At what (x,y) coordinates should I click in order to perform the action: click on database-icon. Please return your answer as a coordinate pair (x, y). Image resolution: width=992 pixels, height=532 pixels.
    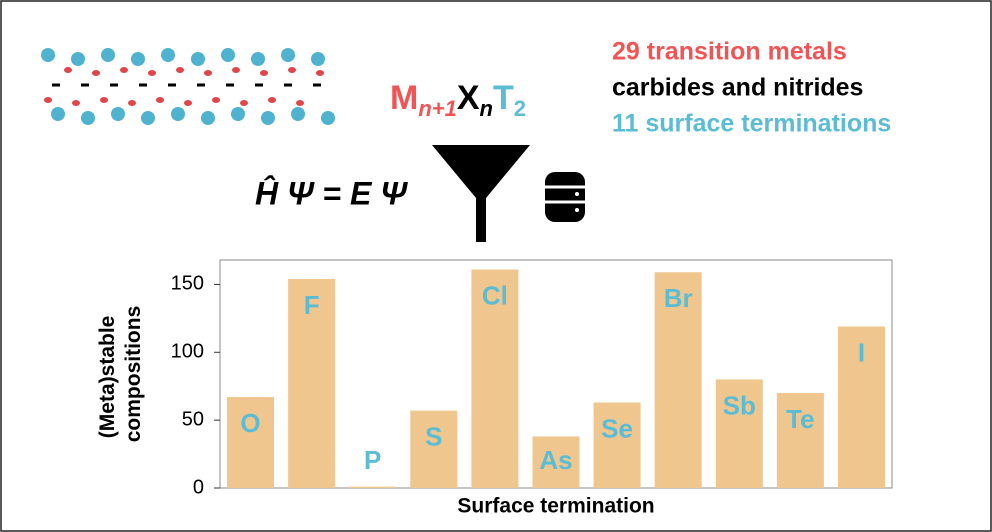
    Looking at the image, I should click on (565, 197).